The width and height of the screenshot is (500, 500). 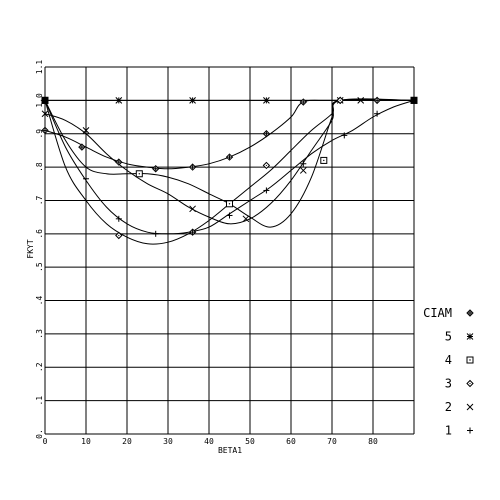 I want to click on y-tick-label: .4, so click(x=39, y=301).